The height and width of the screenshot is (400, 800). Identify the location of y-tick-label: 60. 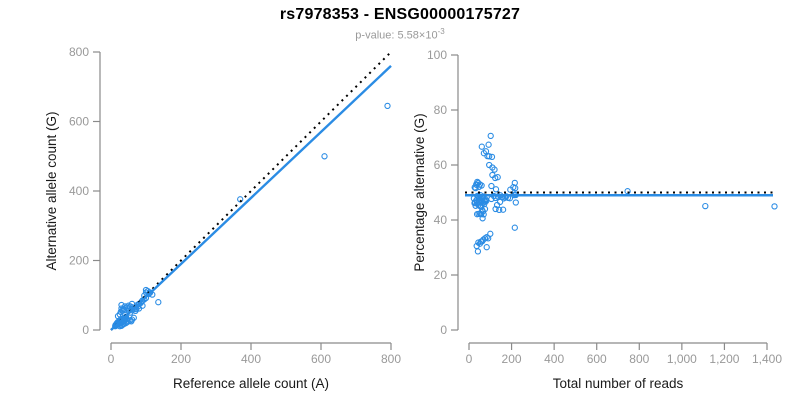
(441, 165).